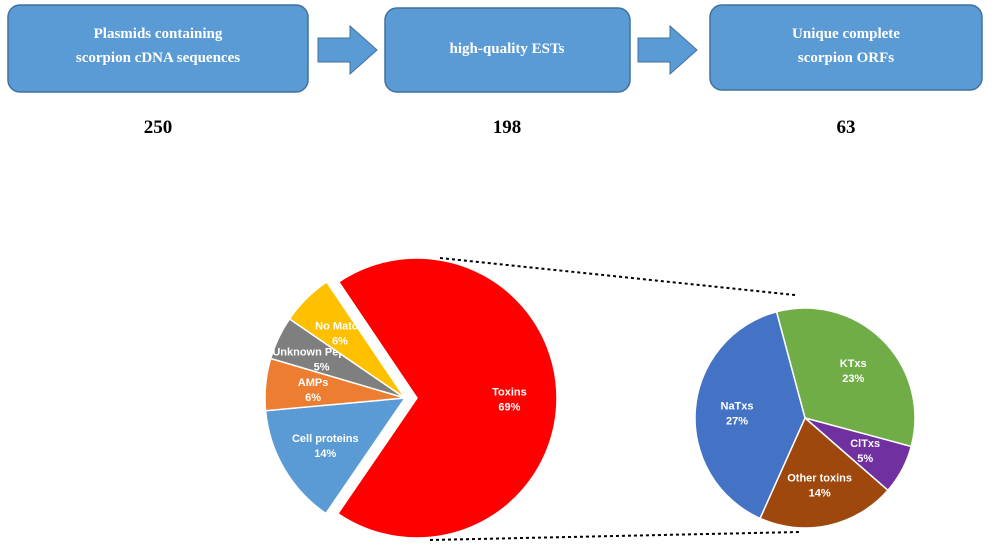  I want to click on slice-label: KTxs, so click(853, 364).